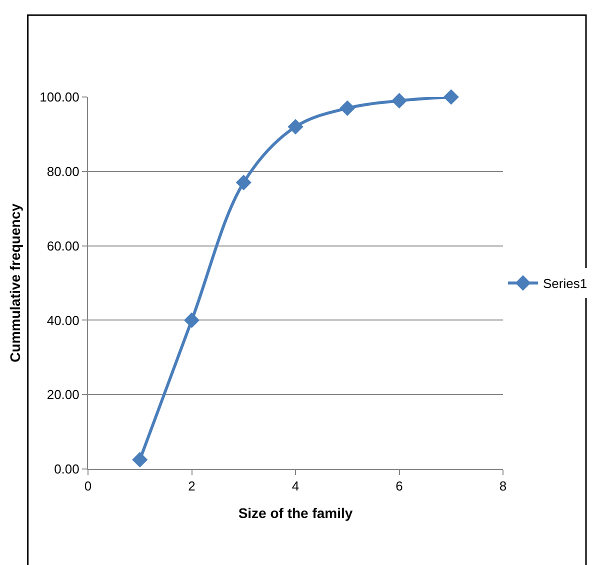 This screenshot has width=605, height=565. I want to click on y-axis-title: Cummulative frequency, so click(15, 282).